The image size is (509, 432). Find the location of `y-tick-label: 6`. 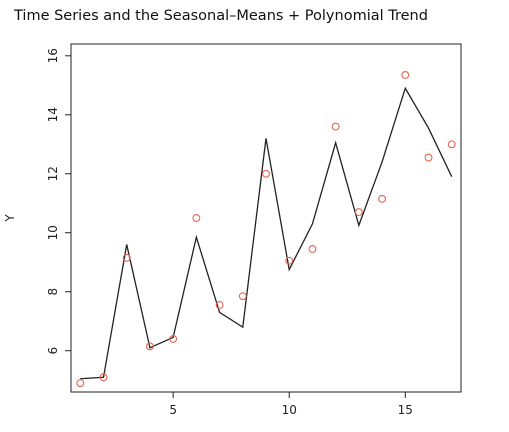

y-tick-label: 6 is located at coordinates (53, 351).